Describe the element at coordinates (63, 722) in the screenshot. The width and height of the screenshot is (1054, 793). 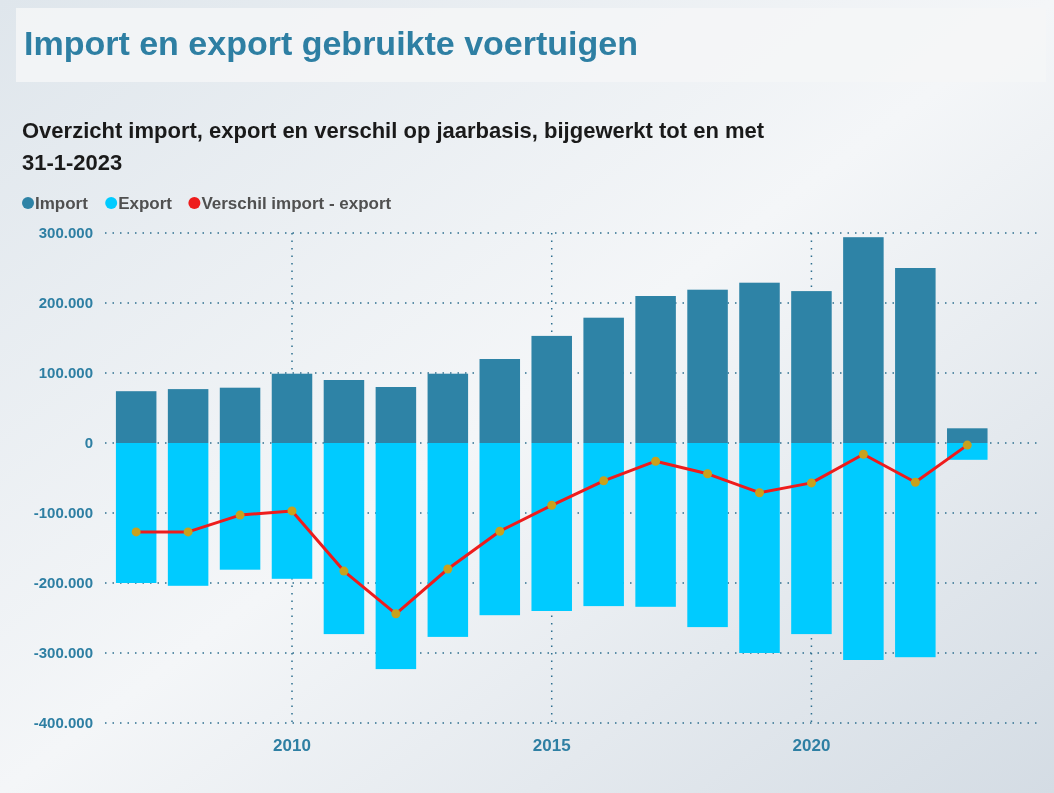
I see `y-tick-label: -400.000` at that location.